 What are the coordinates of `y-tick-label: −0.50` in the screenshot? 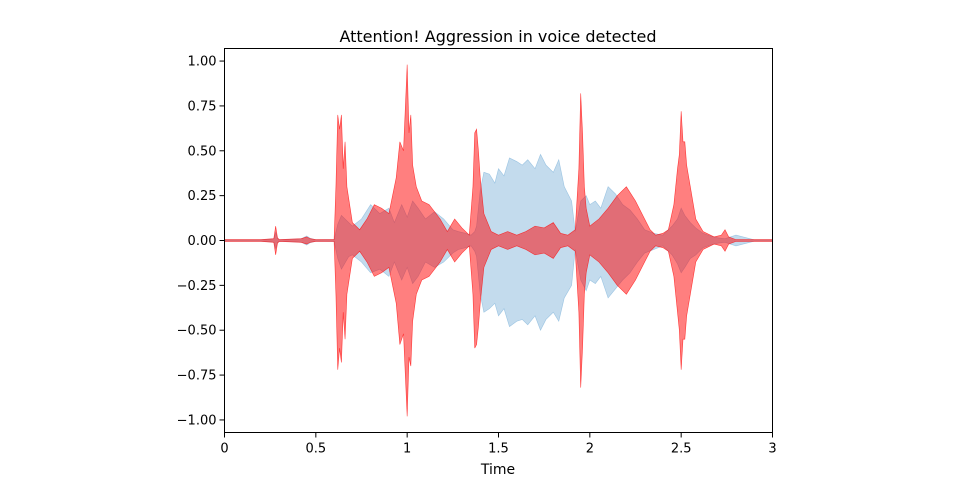 It's located at (197, 331).